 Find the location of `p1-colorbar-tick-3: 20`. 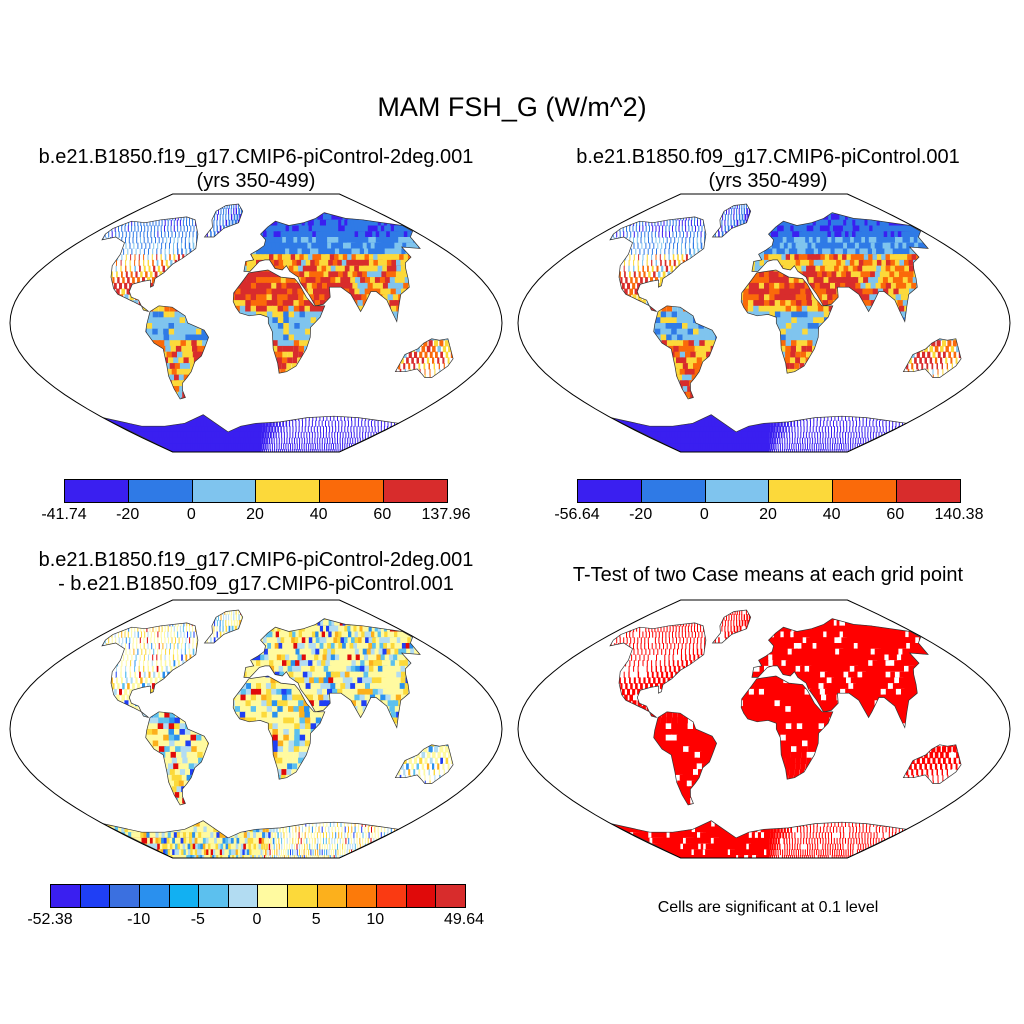

p1-colorbar-tick-3: 20 is located at coordinates (255, 514).